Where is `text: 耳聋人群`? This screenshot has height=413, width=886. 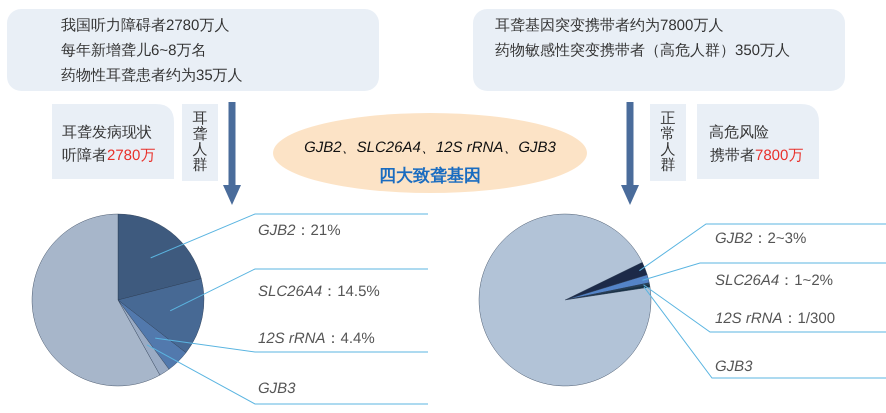 text: 耳聋人群 is located at coordinates (200, 142).